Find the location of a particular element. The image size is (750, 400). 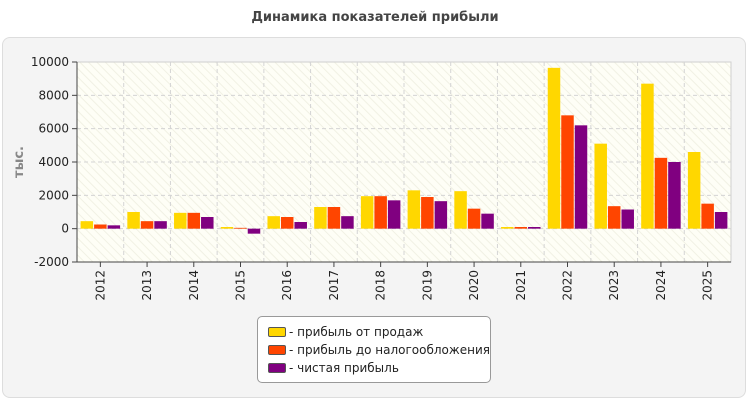

bar-3-2018 is located at coordinates (394, 214).